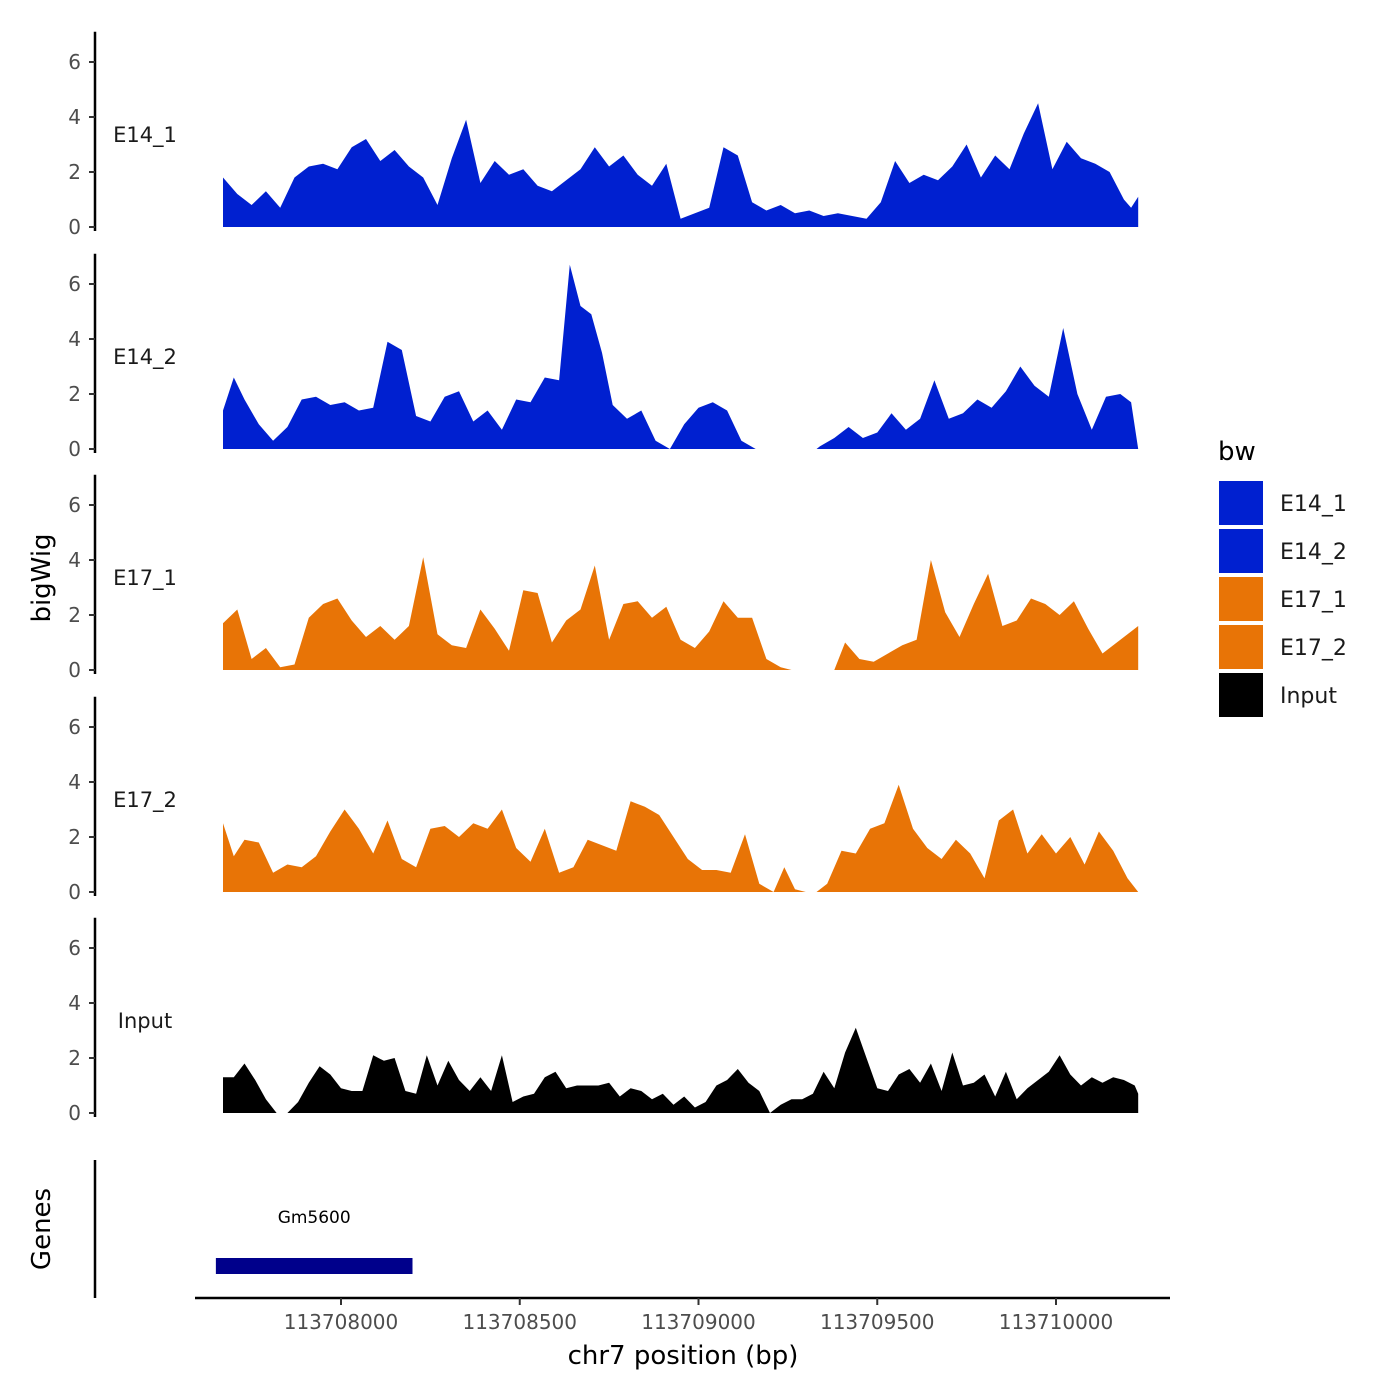 This screenshot has width=1400, height=1400. Describe the element at coordinates (145, 1021) in the screenshot. I see `track-label-Input: Input` at that location.